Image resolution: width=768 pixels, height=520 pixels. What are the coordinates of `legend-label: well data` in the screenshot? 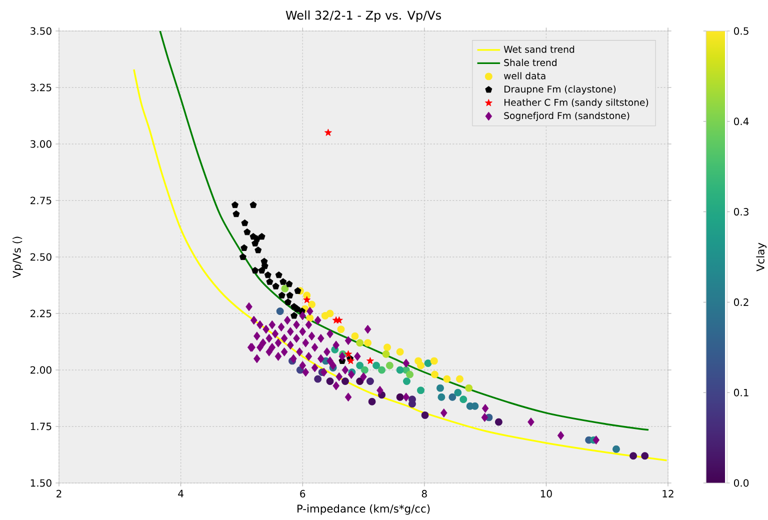 It's located at (525, 76).